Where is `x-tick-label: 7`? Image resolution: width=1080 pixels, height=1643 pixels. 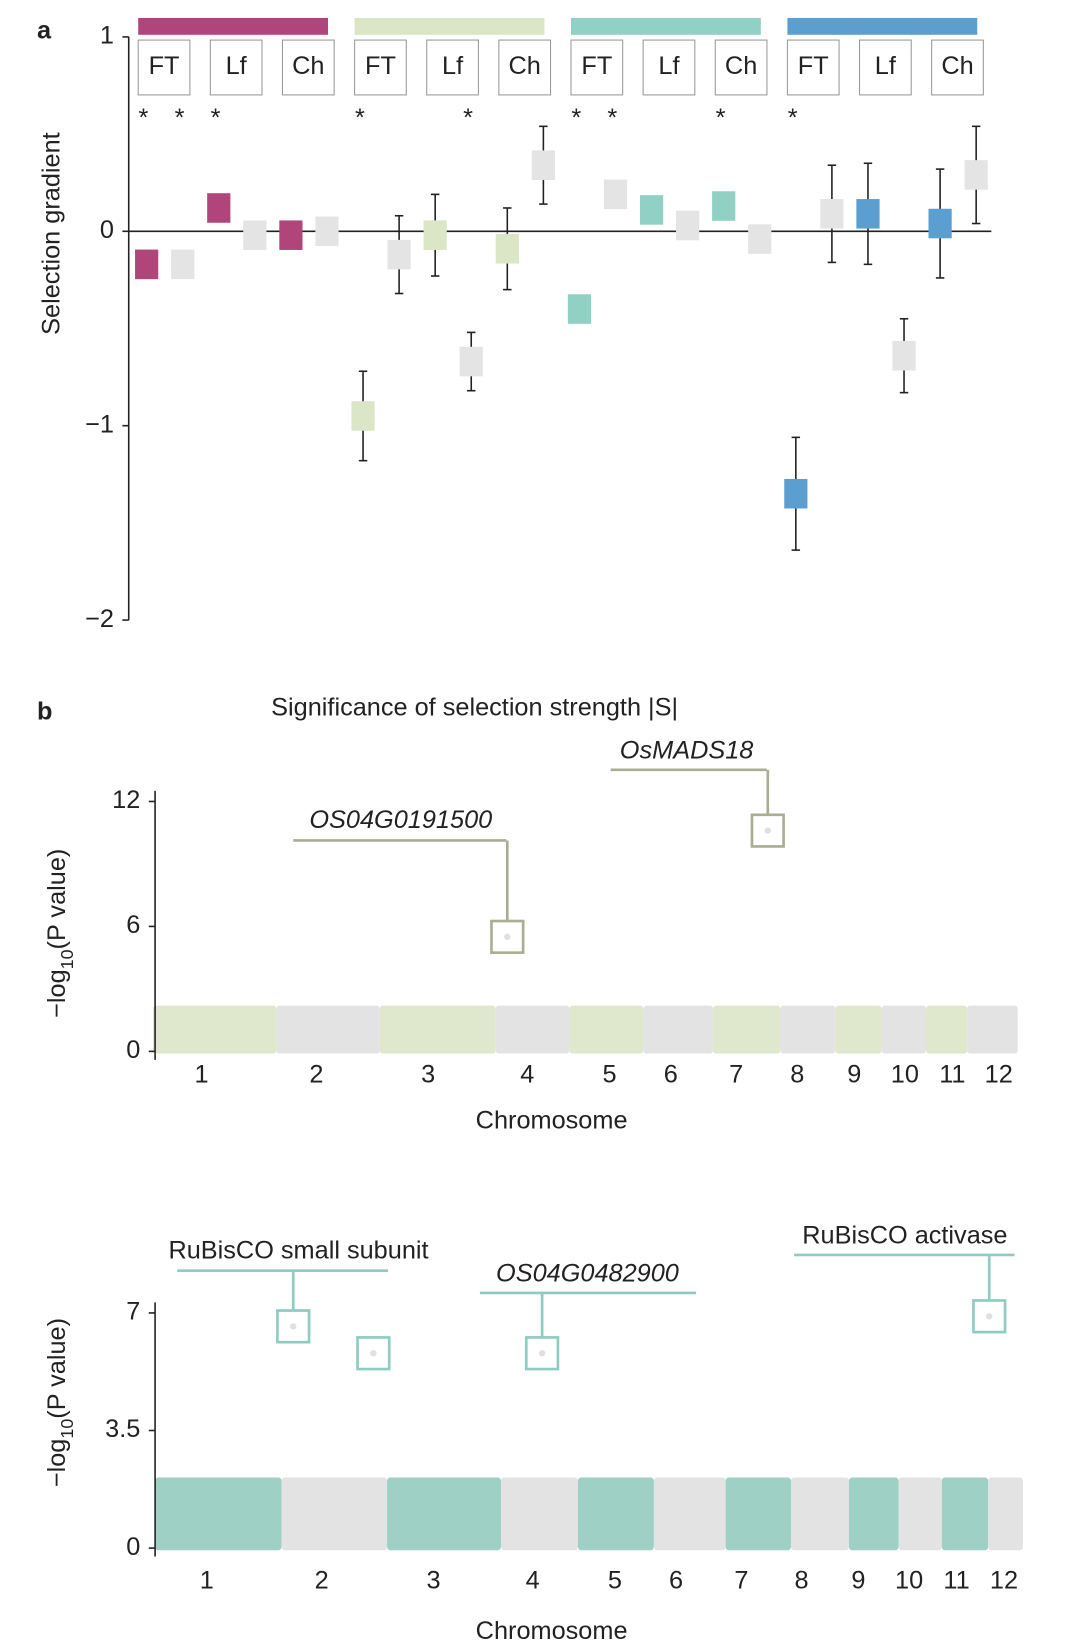
x-tick-label: 7 is located at coordinates (741, 1581).